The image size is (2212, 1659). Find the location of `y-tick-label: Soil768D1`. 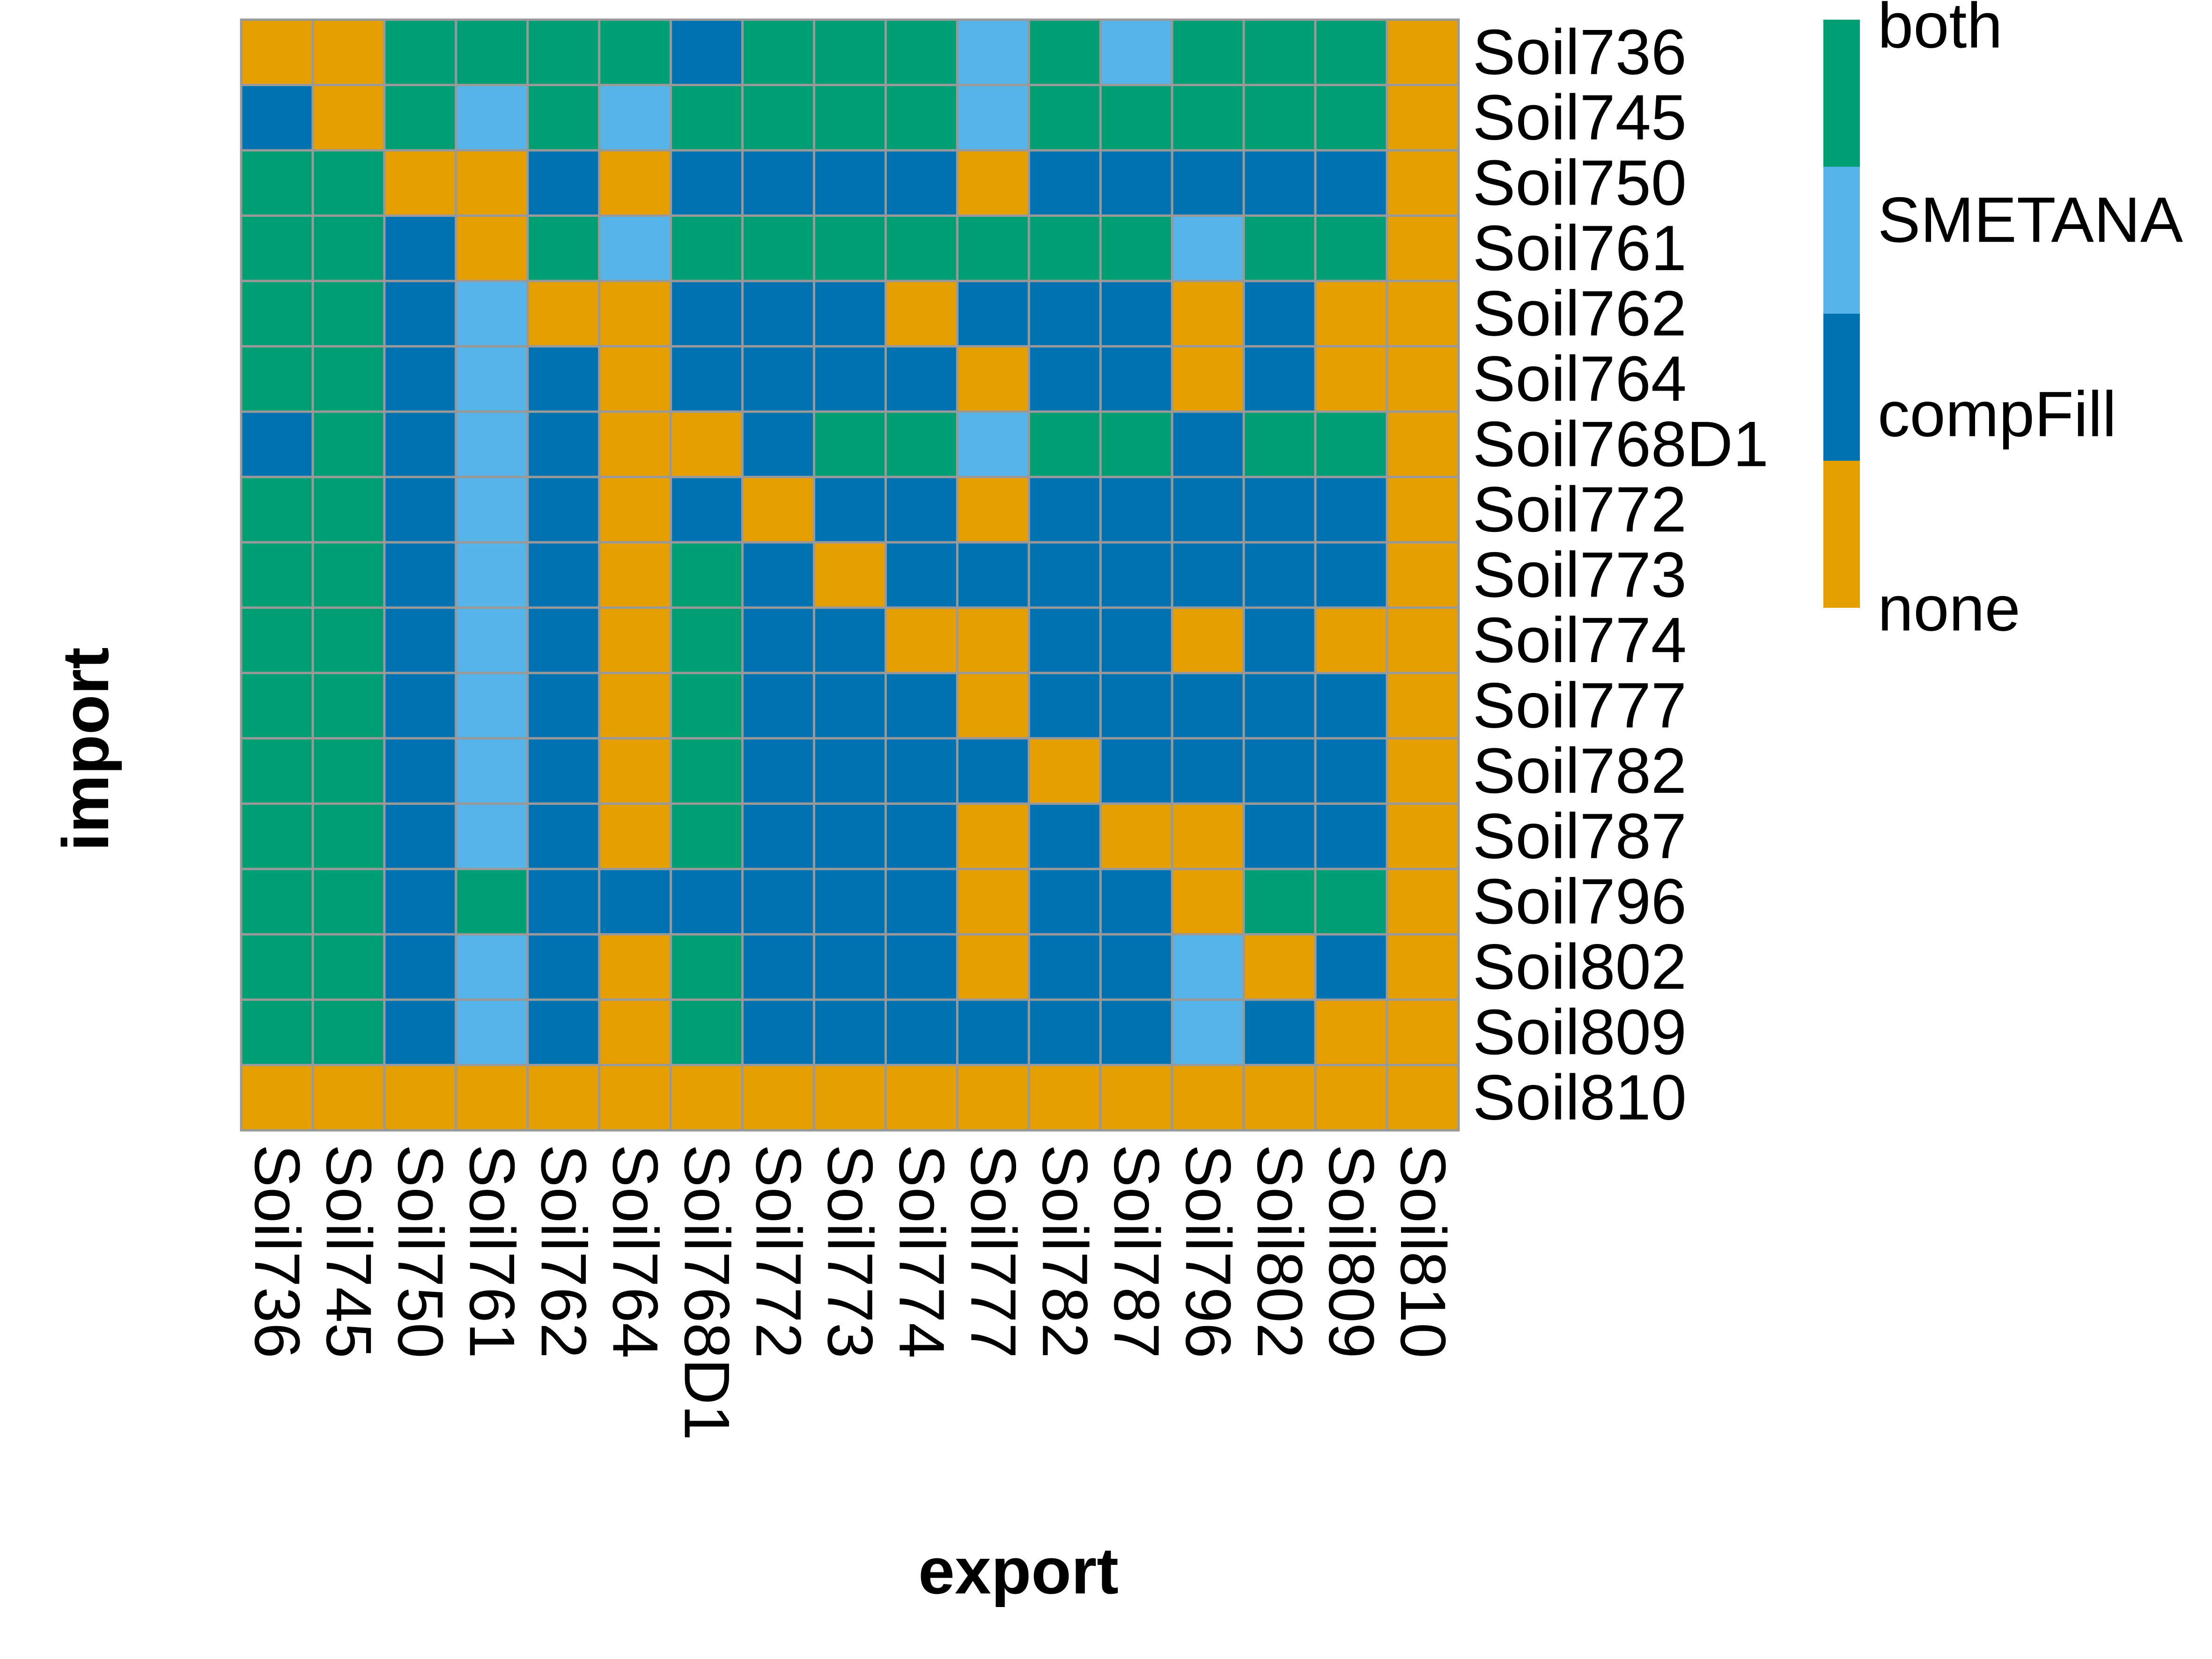

y-tick-label: Soil768D1 is located at coordinates (1621, 444).